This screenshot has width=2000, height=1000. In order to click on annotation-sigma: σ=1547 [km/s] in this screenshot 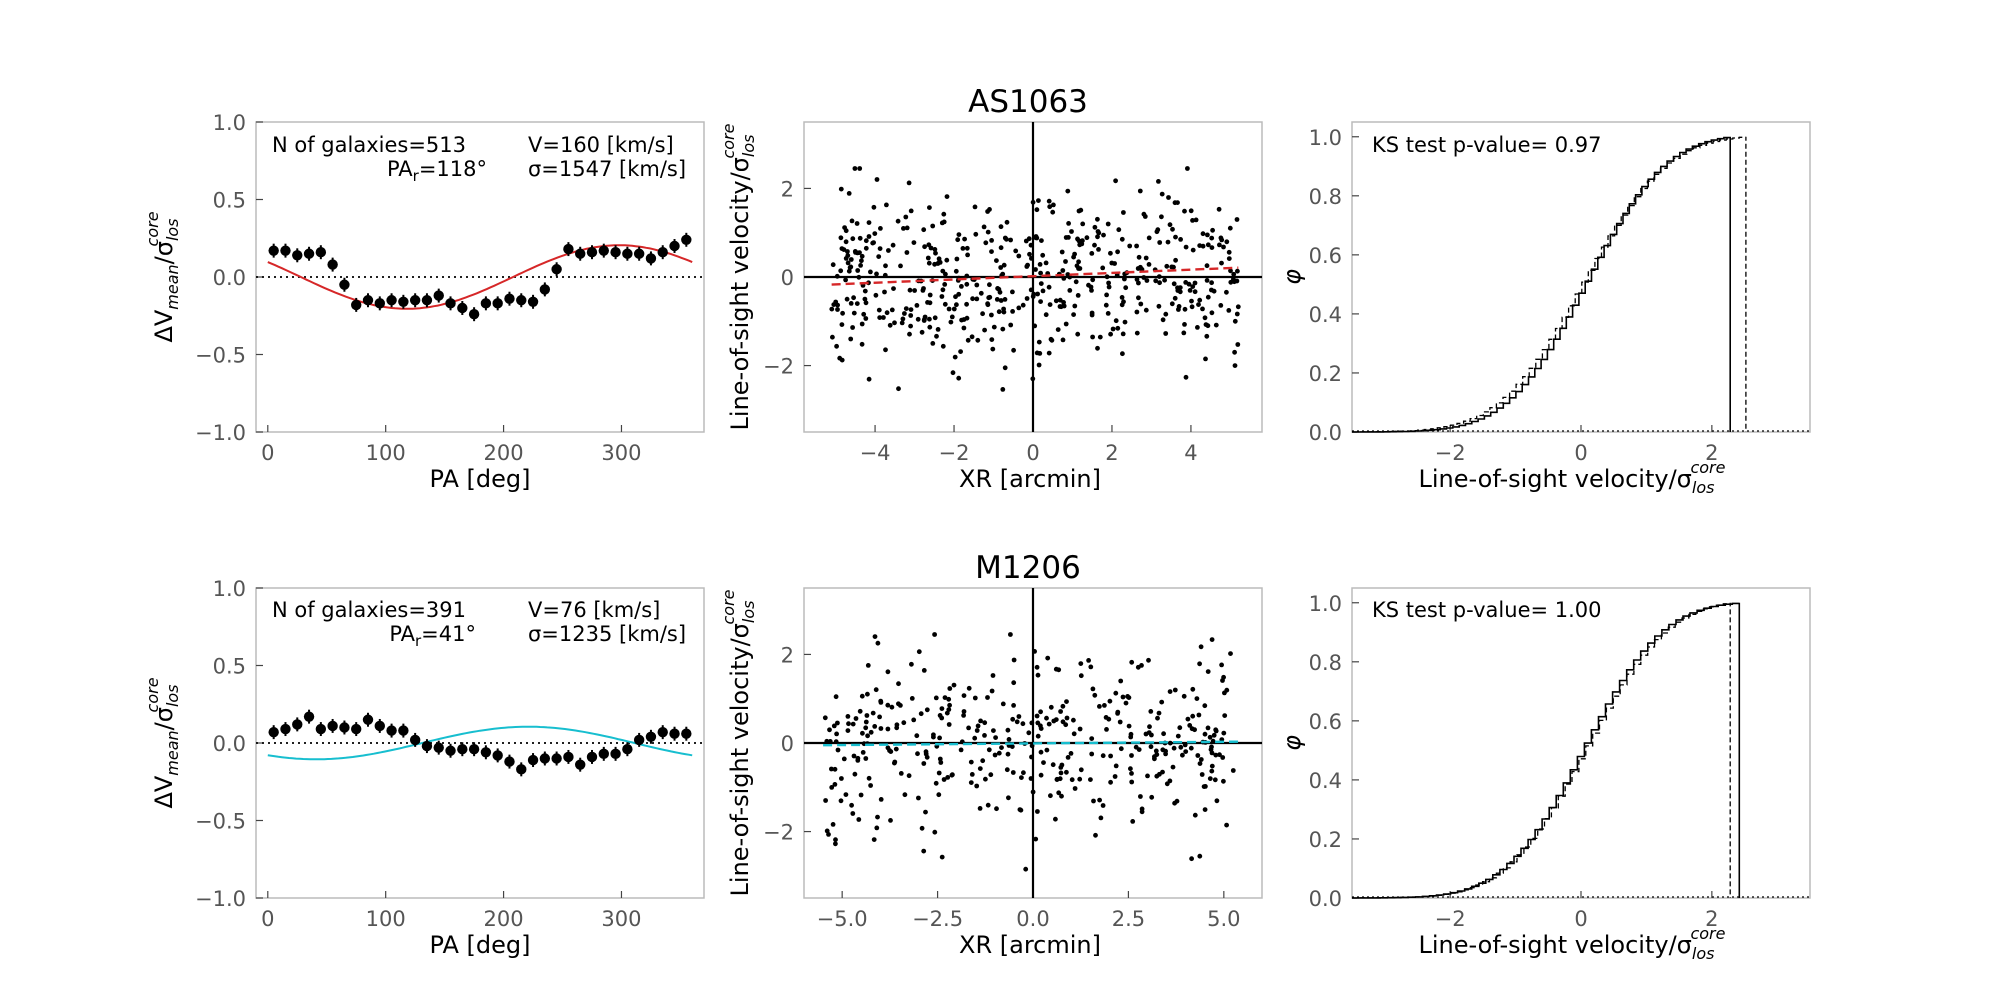, I will do `click(607, 169)`.